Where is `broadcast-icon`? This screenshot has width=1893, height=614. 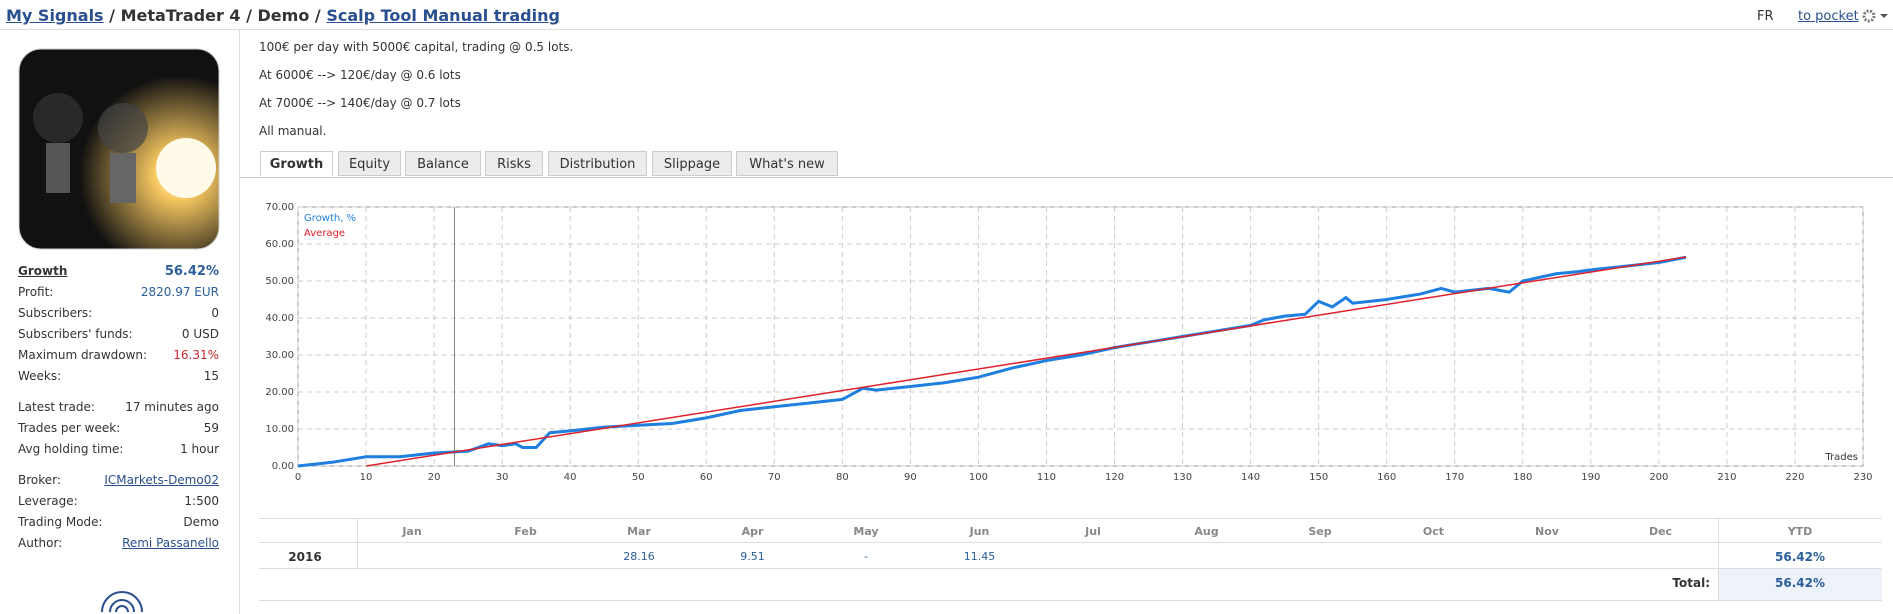
broadcast-icon is located at coordinates (122, 602).